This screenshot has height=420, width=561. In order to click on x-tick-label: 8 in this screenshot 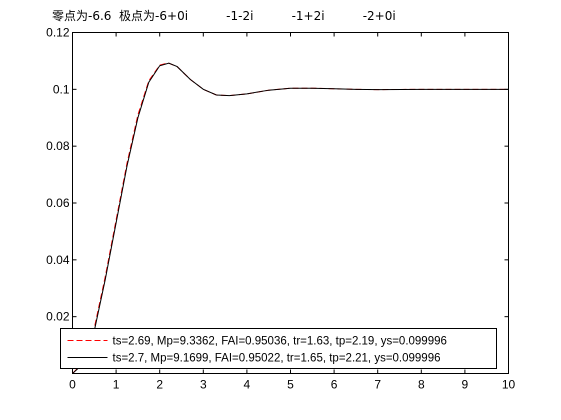, I will do `click(421, 385)`.